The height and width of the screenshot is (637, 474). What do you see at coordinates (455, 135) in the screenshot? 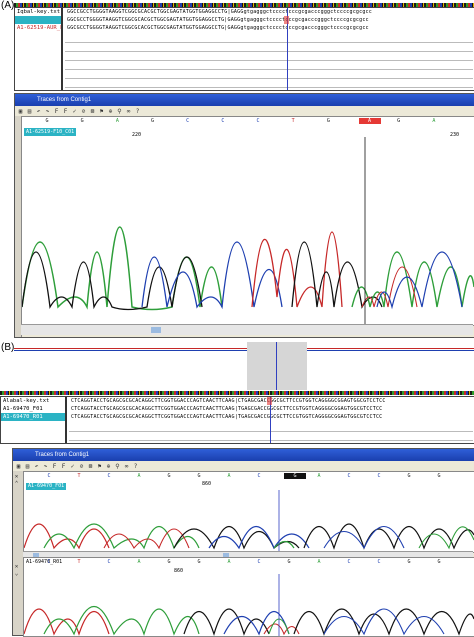
I see `position-label: 230` at bounding box center [455, 135].